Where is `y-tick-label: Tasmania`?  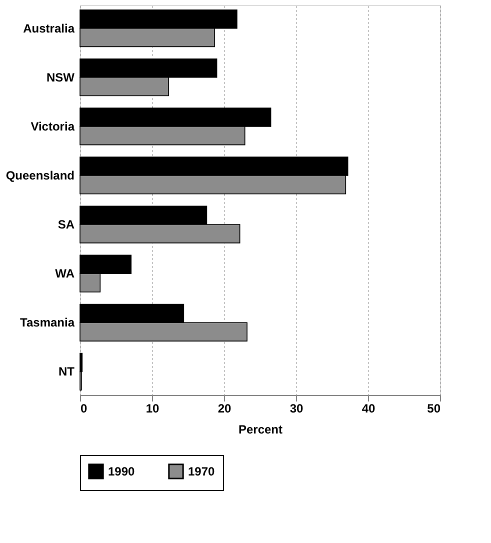 y-tick-label: Tasmania is located at coordinates (47, 323).